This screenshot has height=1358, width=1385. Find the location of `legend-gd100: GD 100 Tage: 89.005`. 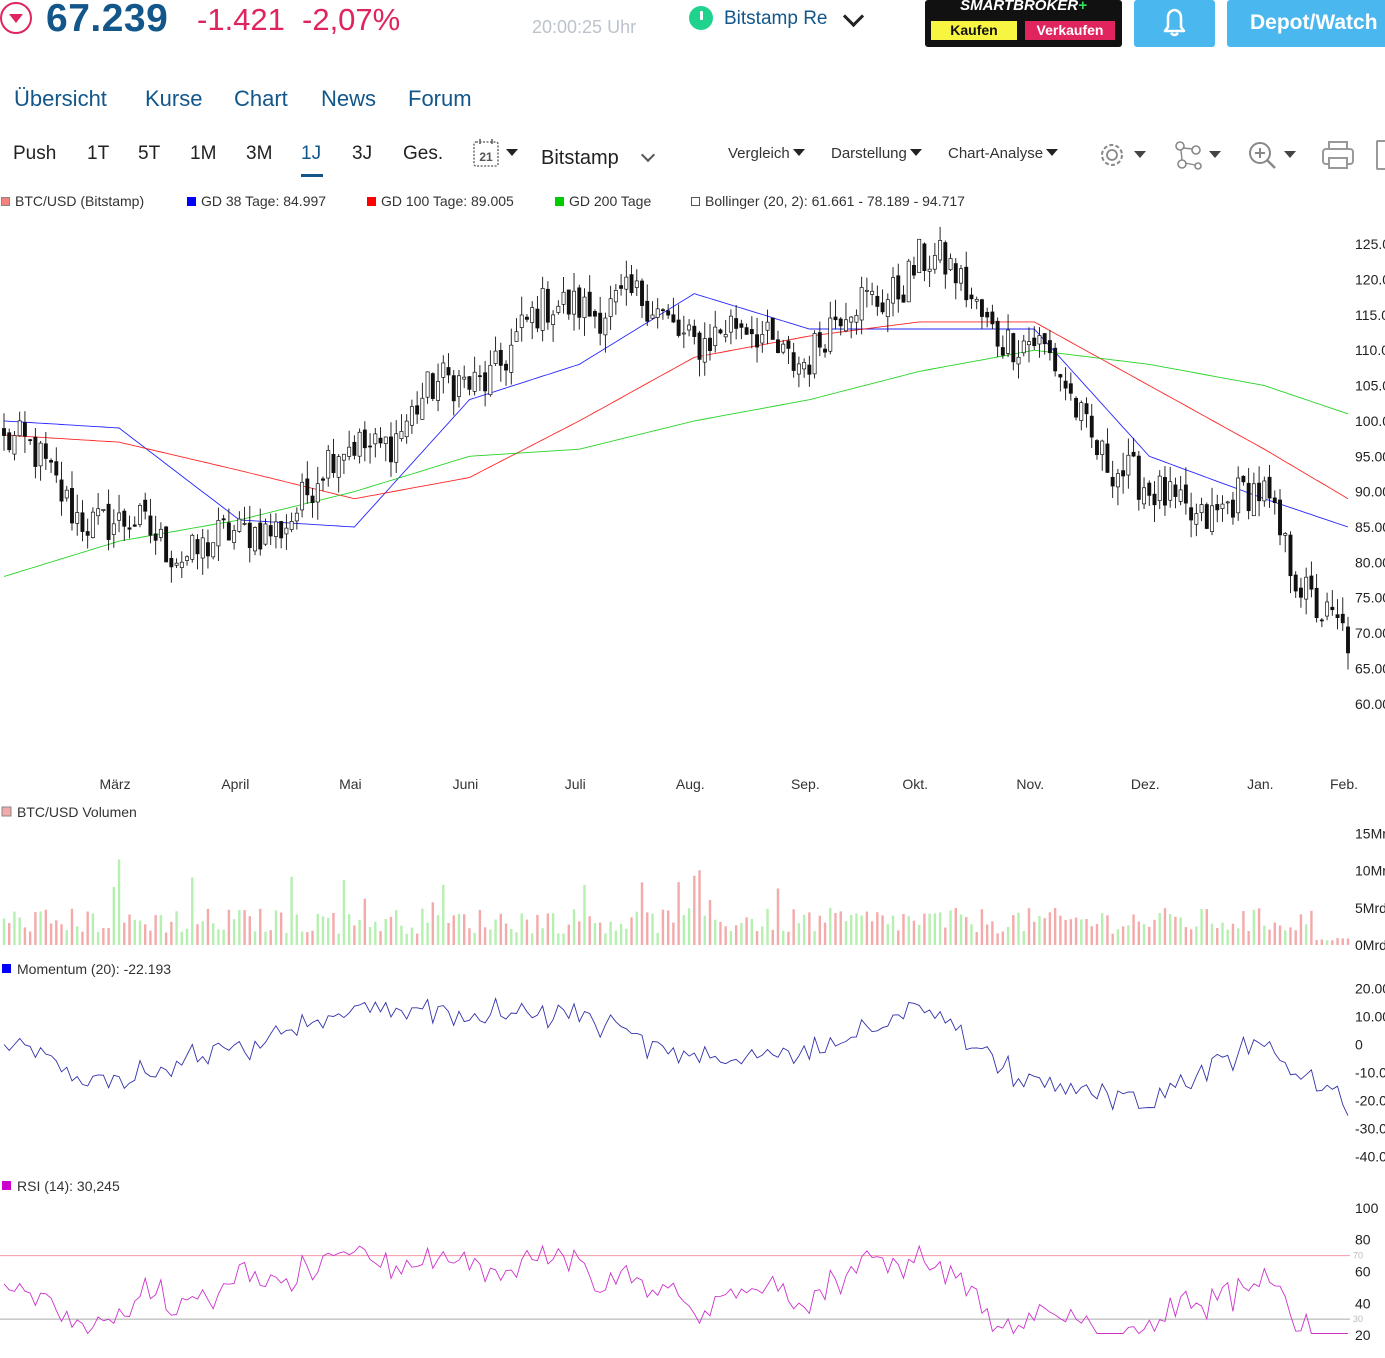

legend-gd100: GD 100 Tage: 89.005 is located at coordinates (440, 201).